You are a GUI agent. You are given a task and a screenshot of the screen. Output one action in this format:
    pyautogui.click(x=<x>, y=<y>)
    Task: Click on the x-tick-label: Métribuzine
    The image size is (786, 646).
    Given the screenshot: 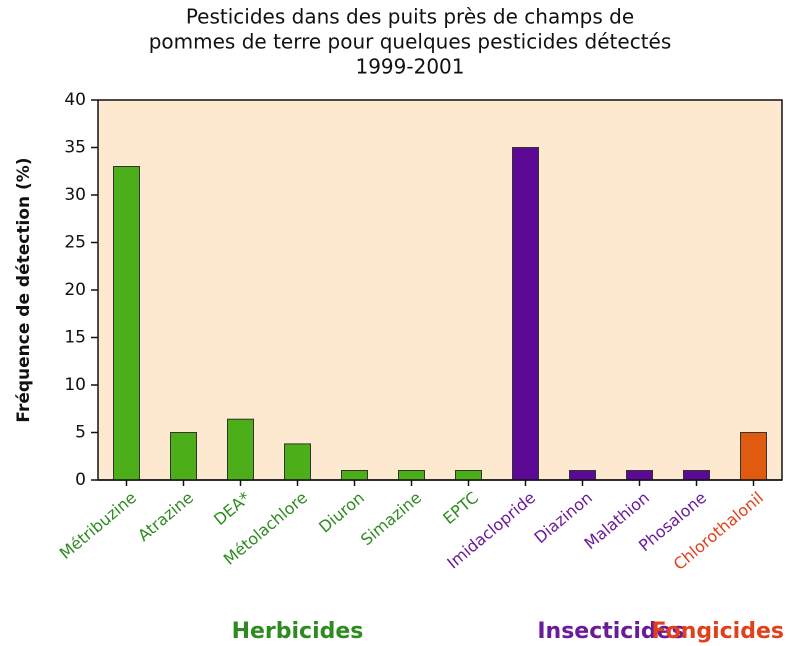 What is the action you would take?
    pyautogui.click(x=98, y=525)
    